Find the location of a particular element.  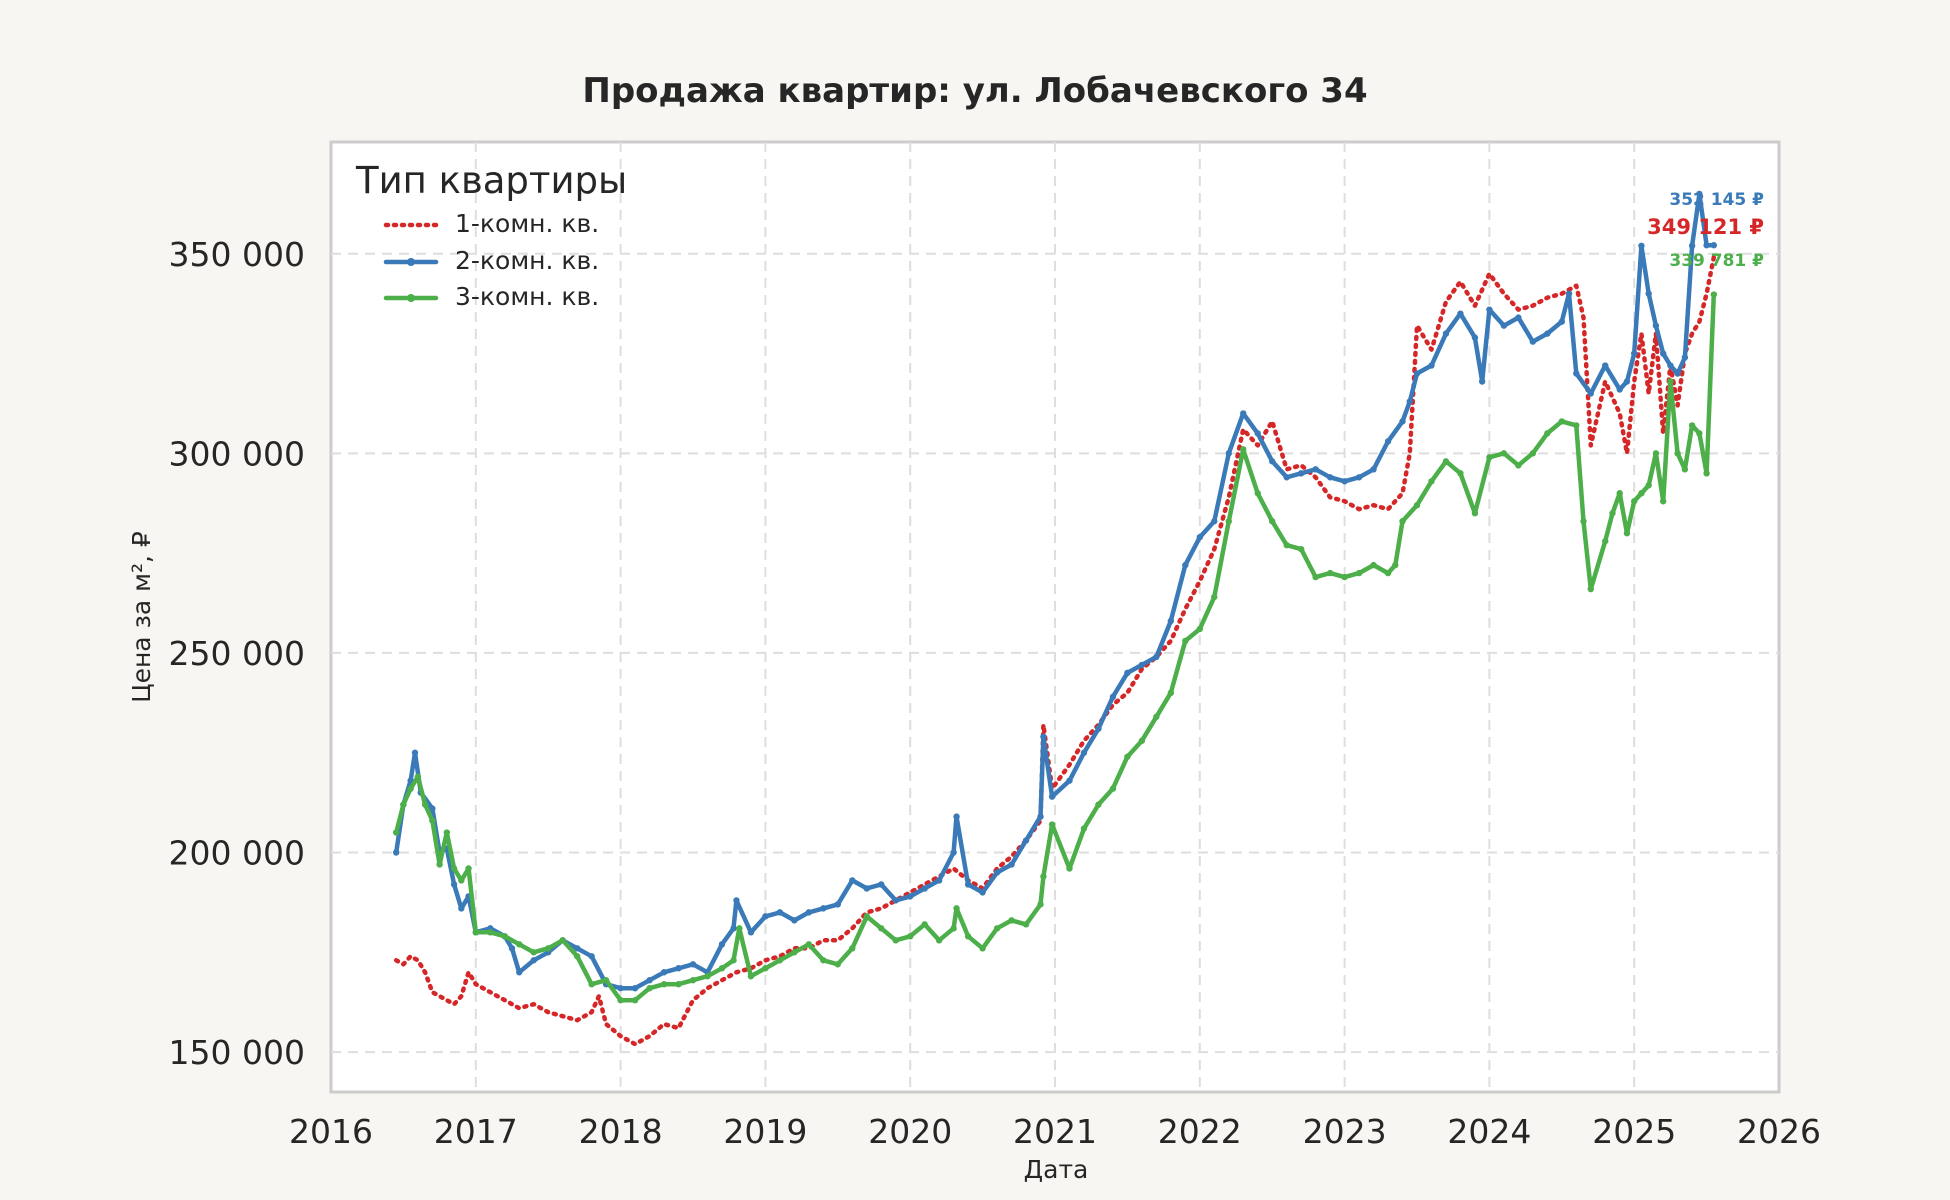

y-tick-label: 200 000 is located at coordinates (237, 853).